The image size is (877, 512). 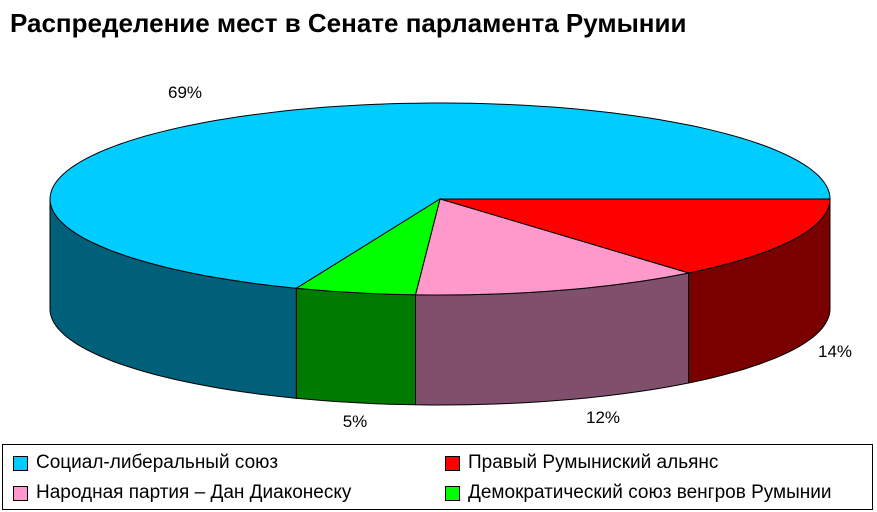 I want to click on data-label: 69%, so click(x=185, y=92).